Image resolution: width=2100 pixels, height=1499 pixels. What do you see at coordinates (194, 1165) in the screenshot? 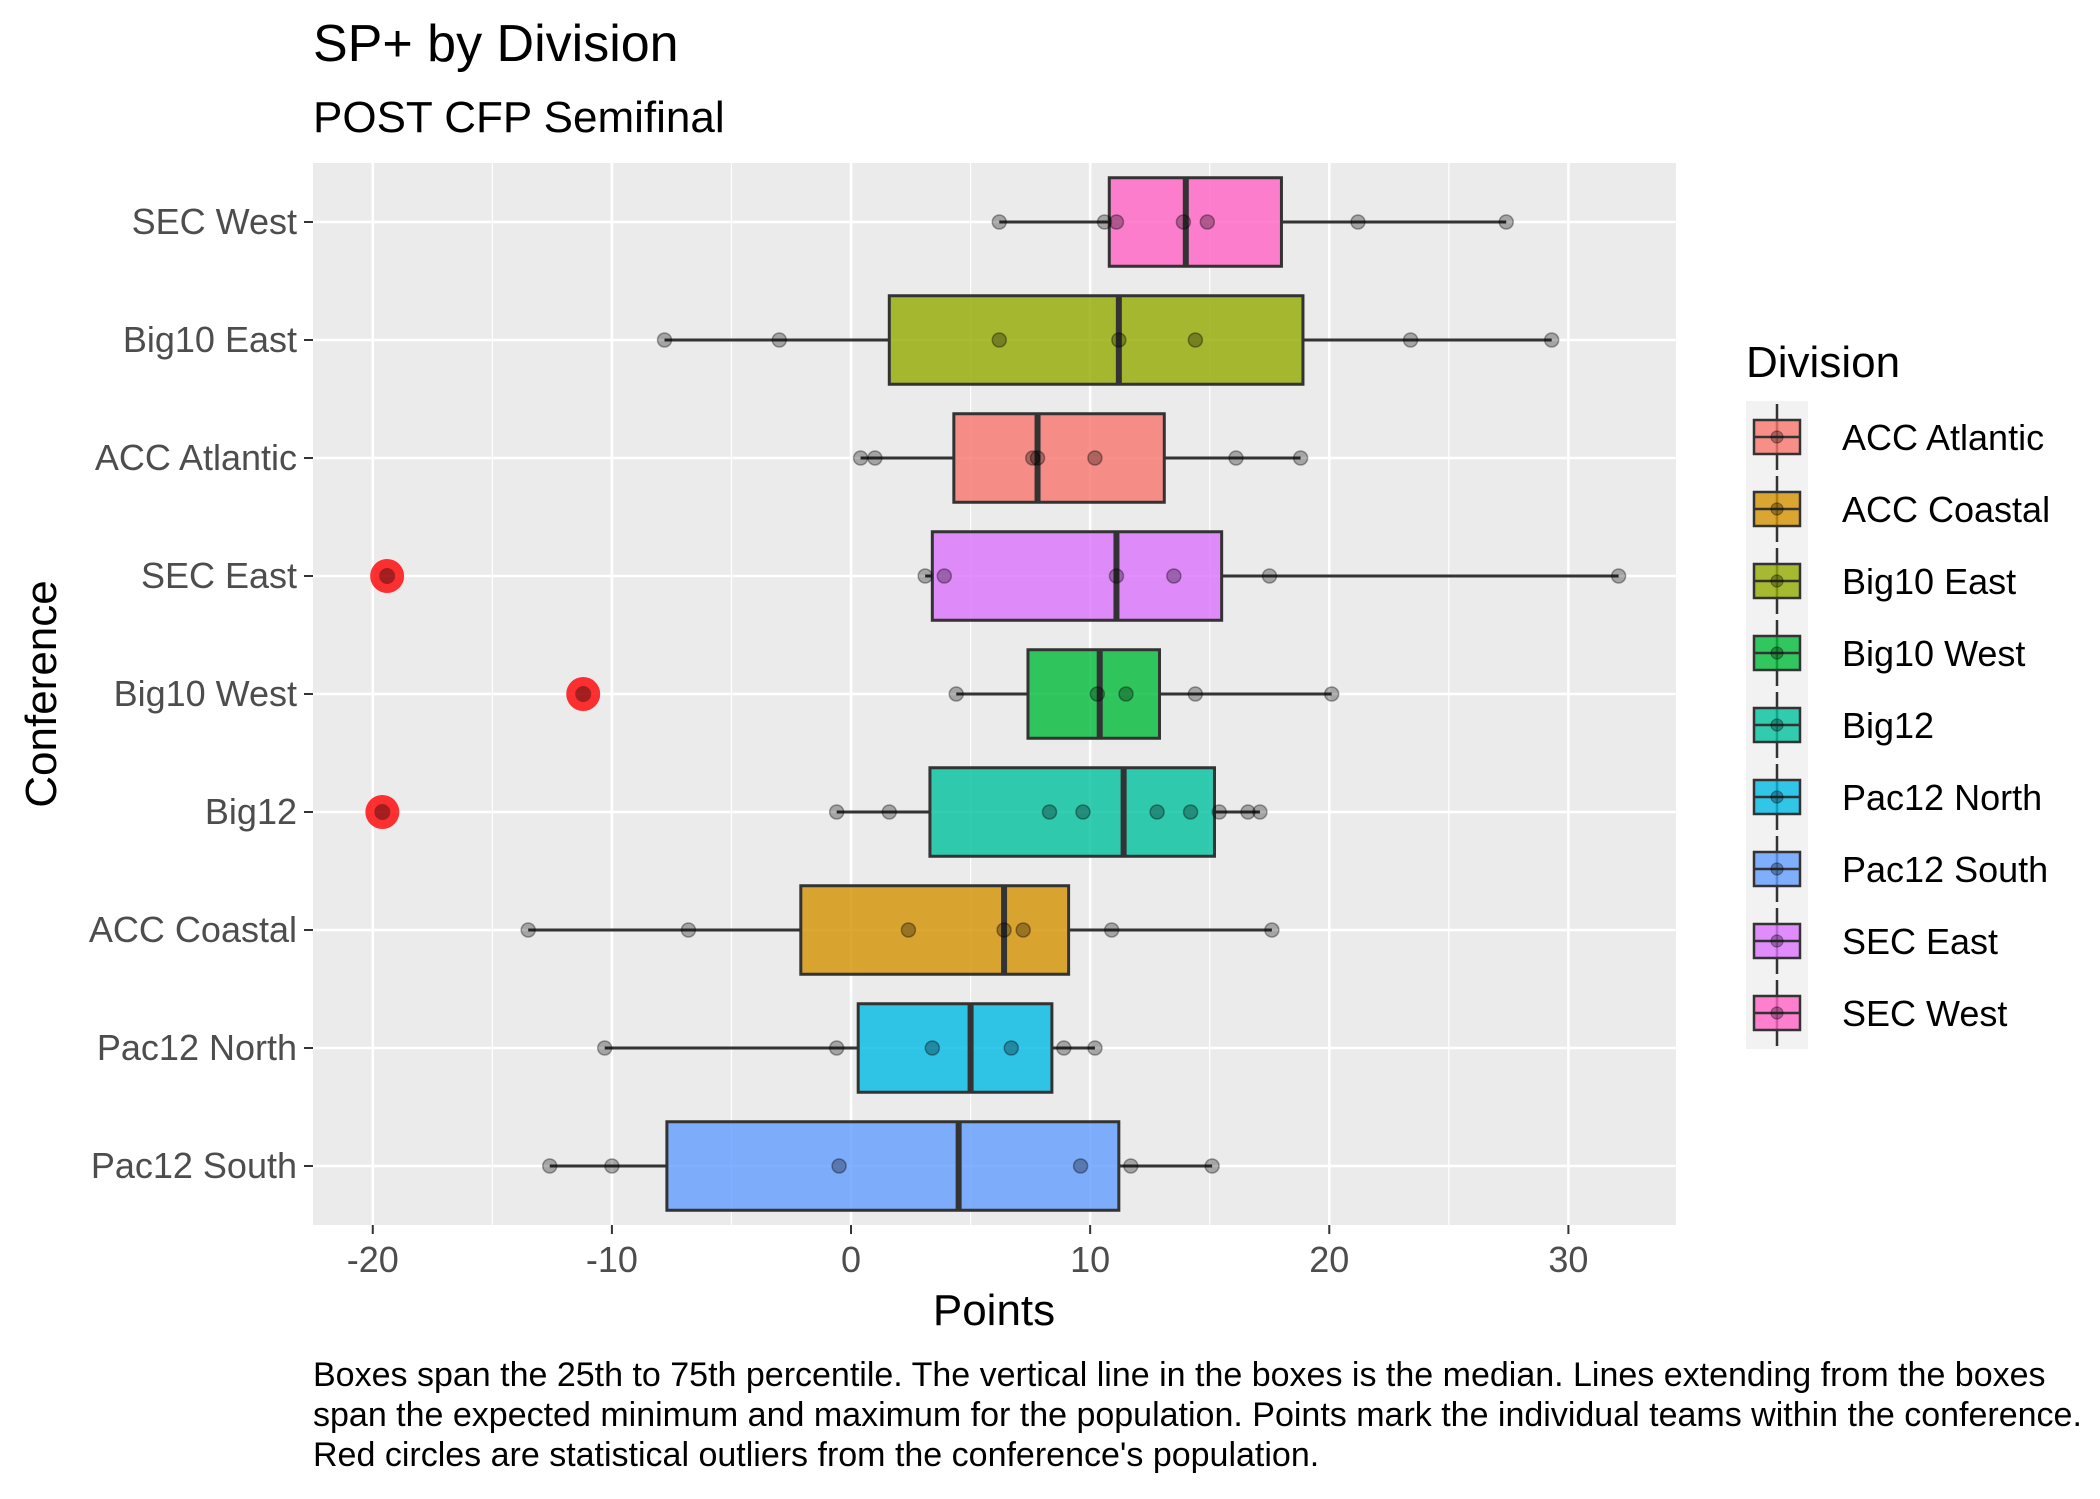
I see `y-tick-label: Pac12 South` at bounding box center [194, 1165].